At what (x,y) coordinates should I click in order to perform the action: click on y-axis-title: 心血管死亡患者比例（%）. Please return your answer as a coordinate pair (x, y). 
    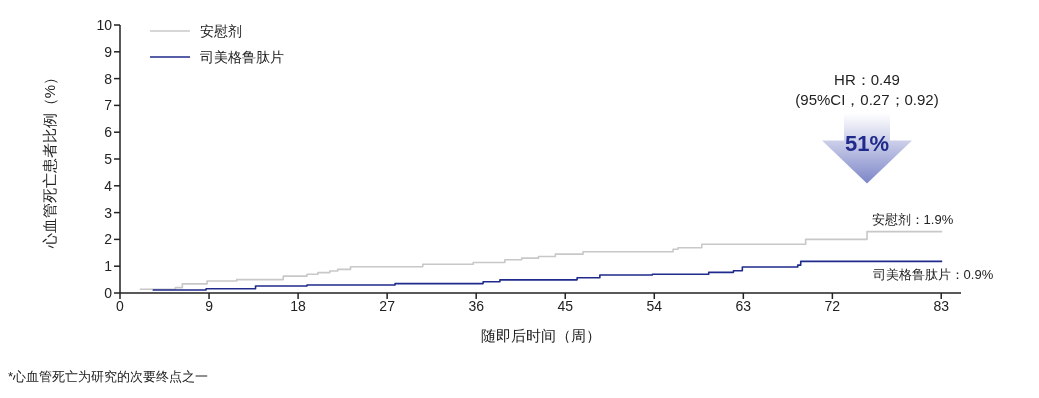
    Looking at the image, I should click on (50, 159).